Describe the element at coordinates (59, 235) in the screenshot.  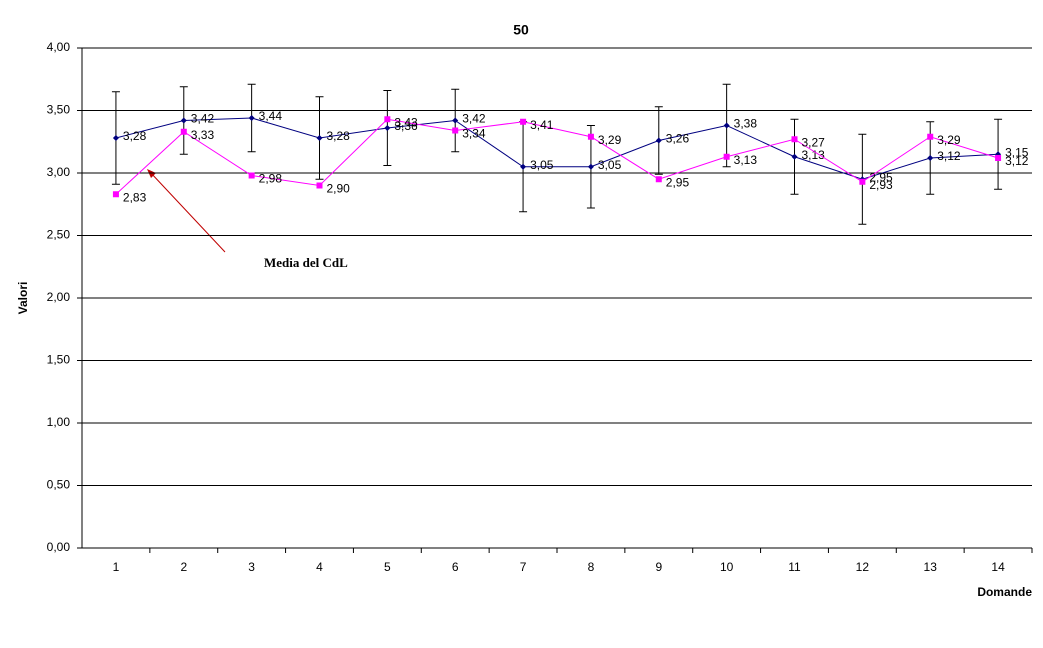
I see `y-tick-label: 2,50` at that location.